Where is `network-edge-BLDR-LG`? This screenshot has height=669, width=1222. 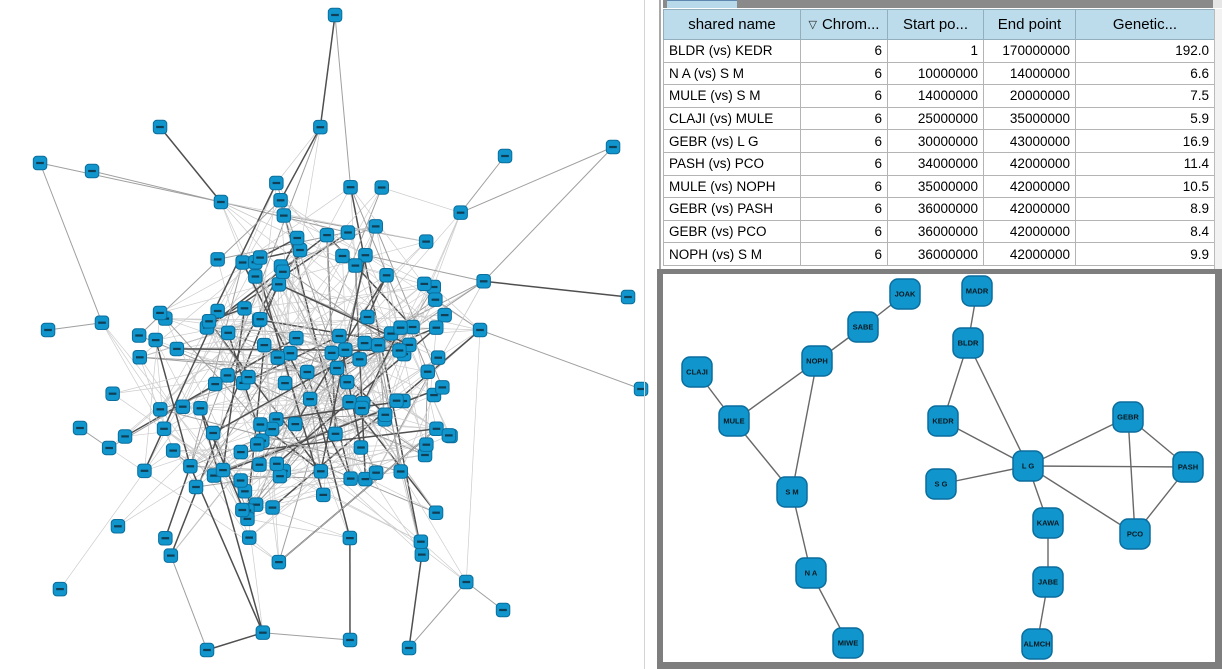 network-edge-BLDR-LG is located at coordinates (998, 404).